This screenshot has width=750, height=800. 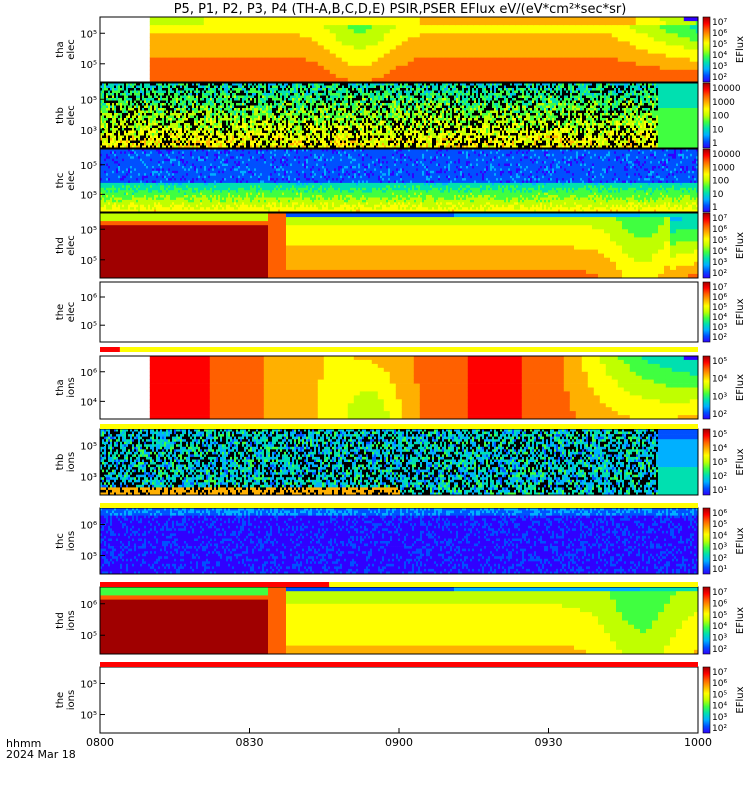 I want to click on date-label: 2024 Mar 18, so click(x=41, y=754).